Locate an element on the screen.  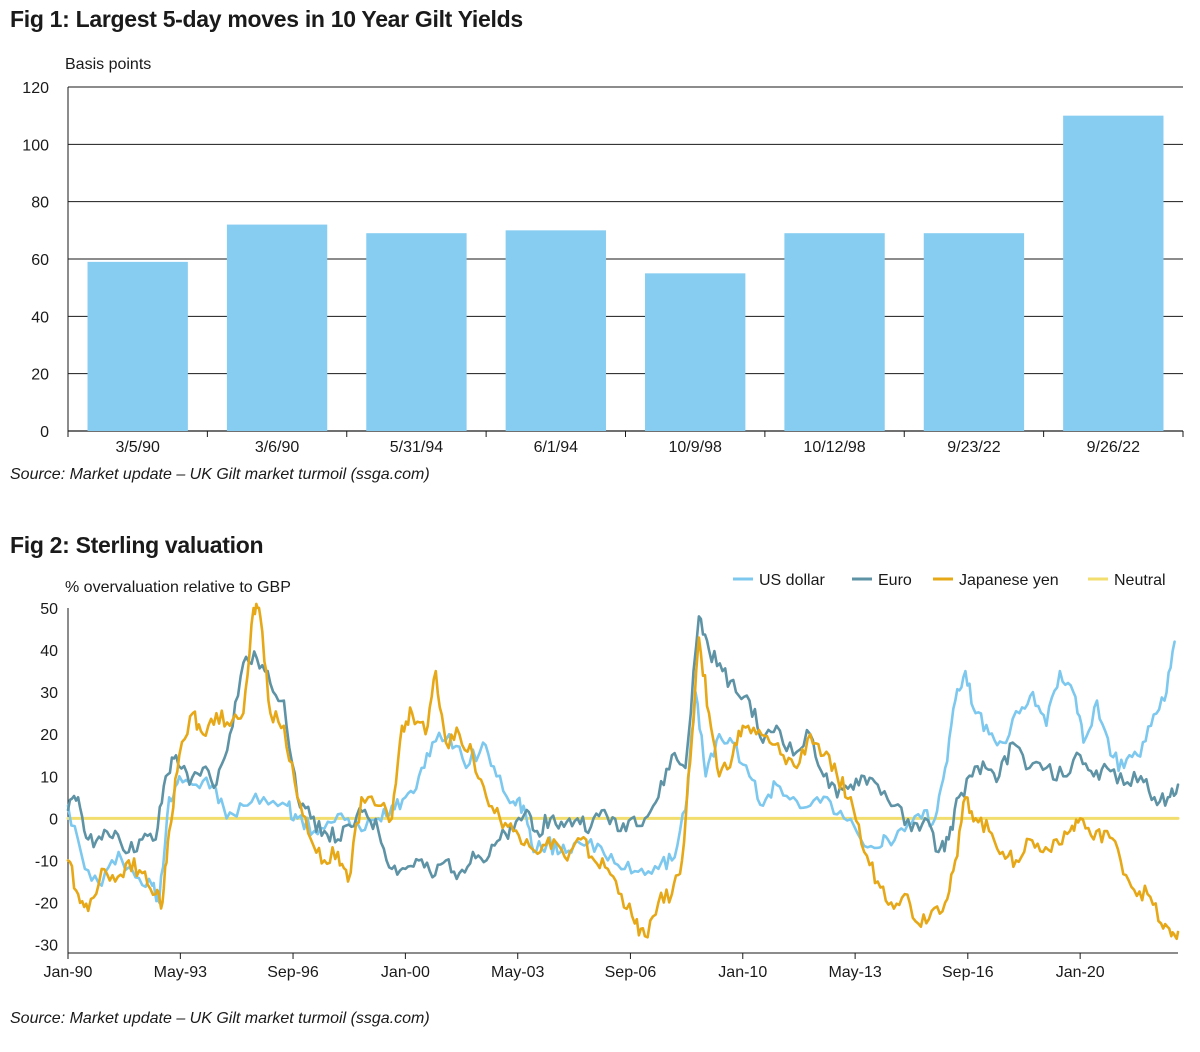
x-tick-label: Jan-20 is located at coordinates (1080, 972).